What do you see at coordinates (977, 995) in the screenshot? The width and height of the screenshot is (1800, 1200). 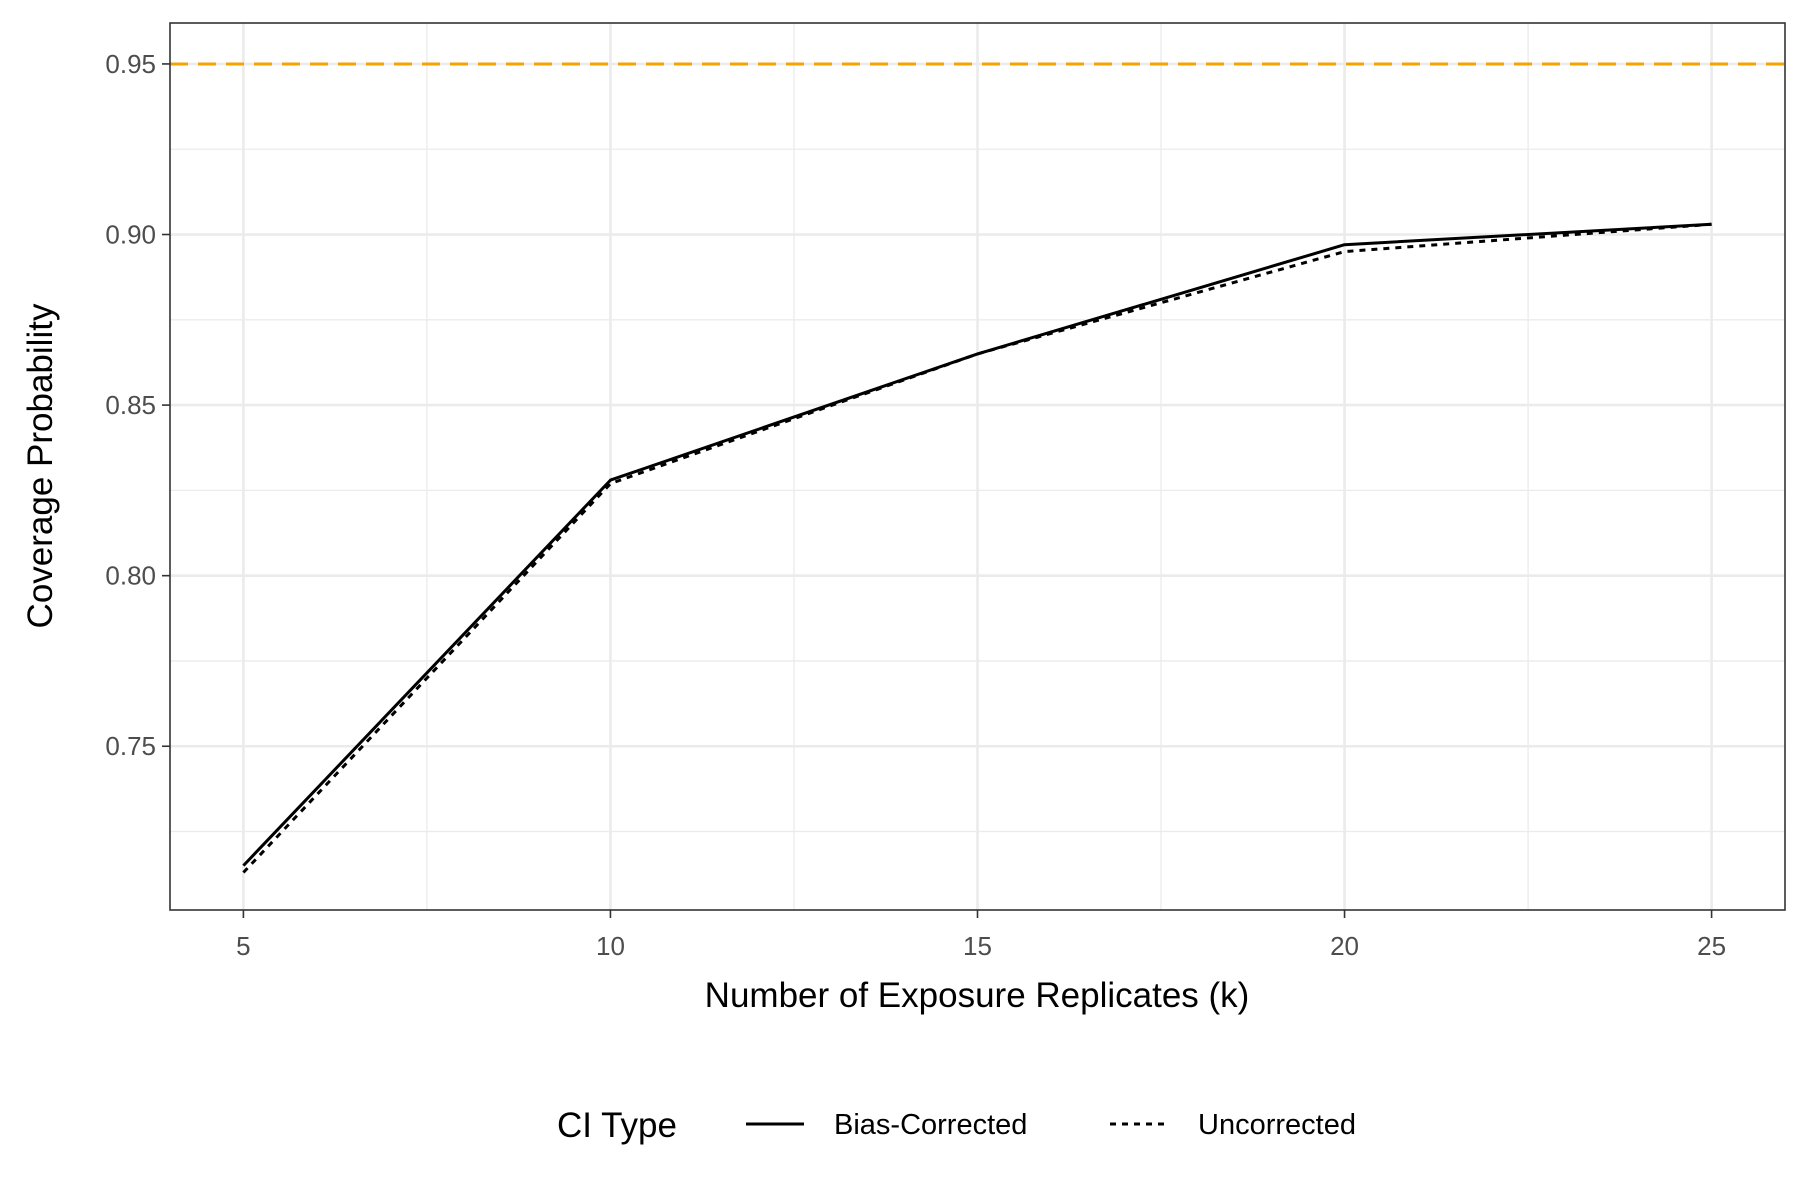 I see `x-axis-title: Number of Exposure Replicates (k)` at bounding box center [977, 995].